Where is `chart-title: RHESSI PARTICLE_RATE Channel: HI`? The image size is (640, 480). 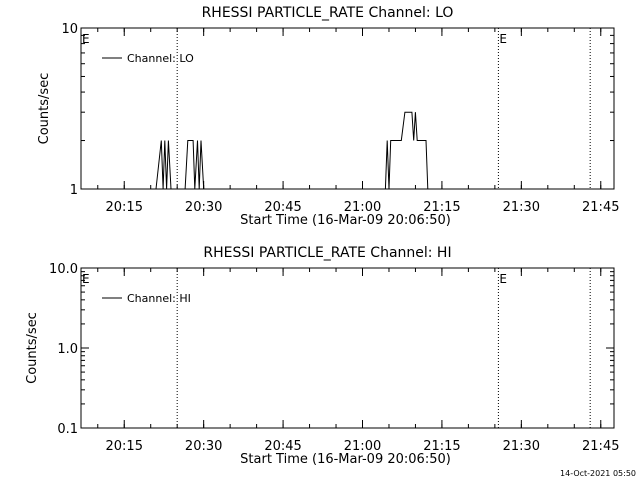
chart-title: RHESSI PARTICLE_RATE Channel: HI is located at coordinates (327, 253).